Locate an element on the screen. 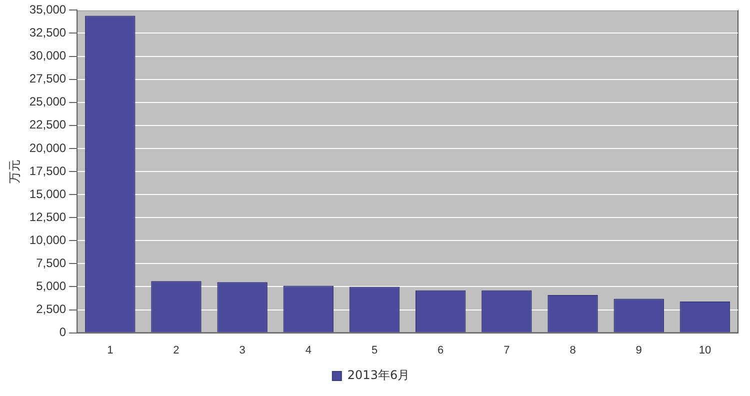 The width and height of the screenshot is (750, 396). x-tick-label: 6 is located at coordinates (441, 350).